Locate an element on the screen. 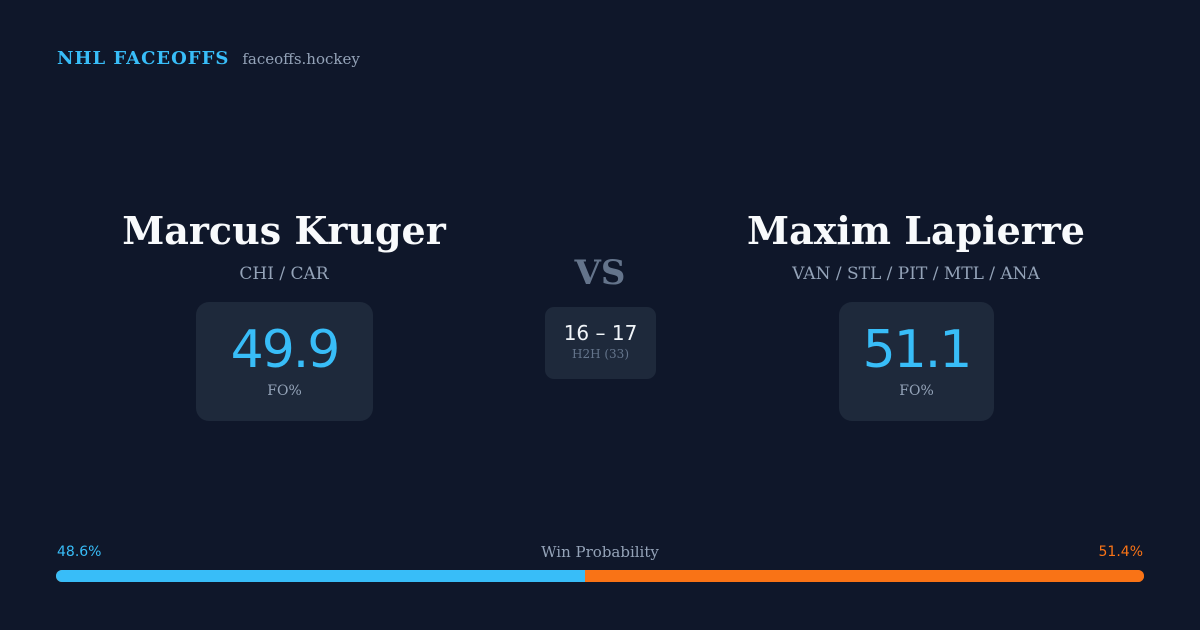 This screenshot has height=630, width=1200. player-left-fo-value: 49.9 is located at coordinates (285, 350).